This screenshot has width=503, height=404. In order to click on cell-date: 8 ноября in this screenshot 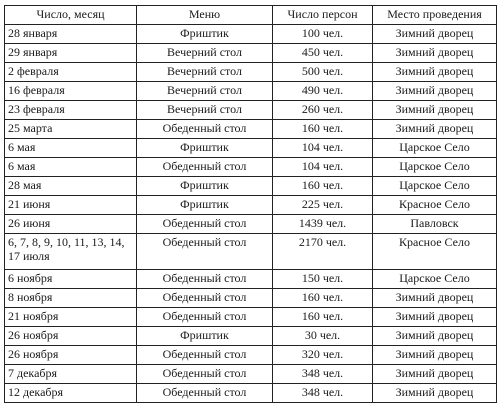, I will do `click(70, 298)`.